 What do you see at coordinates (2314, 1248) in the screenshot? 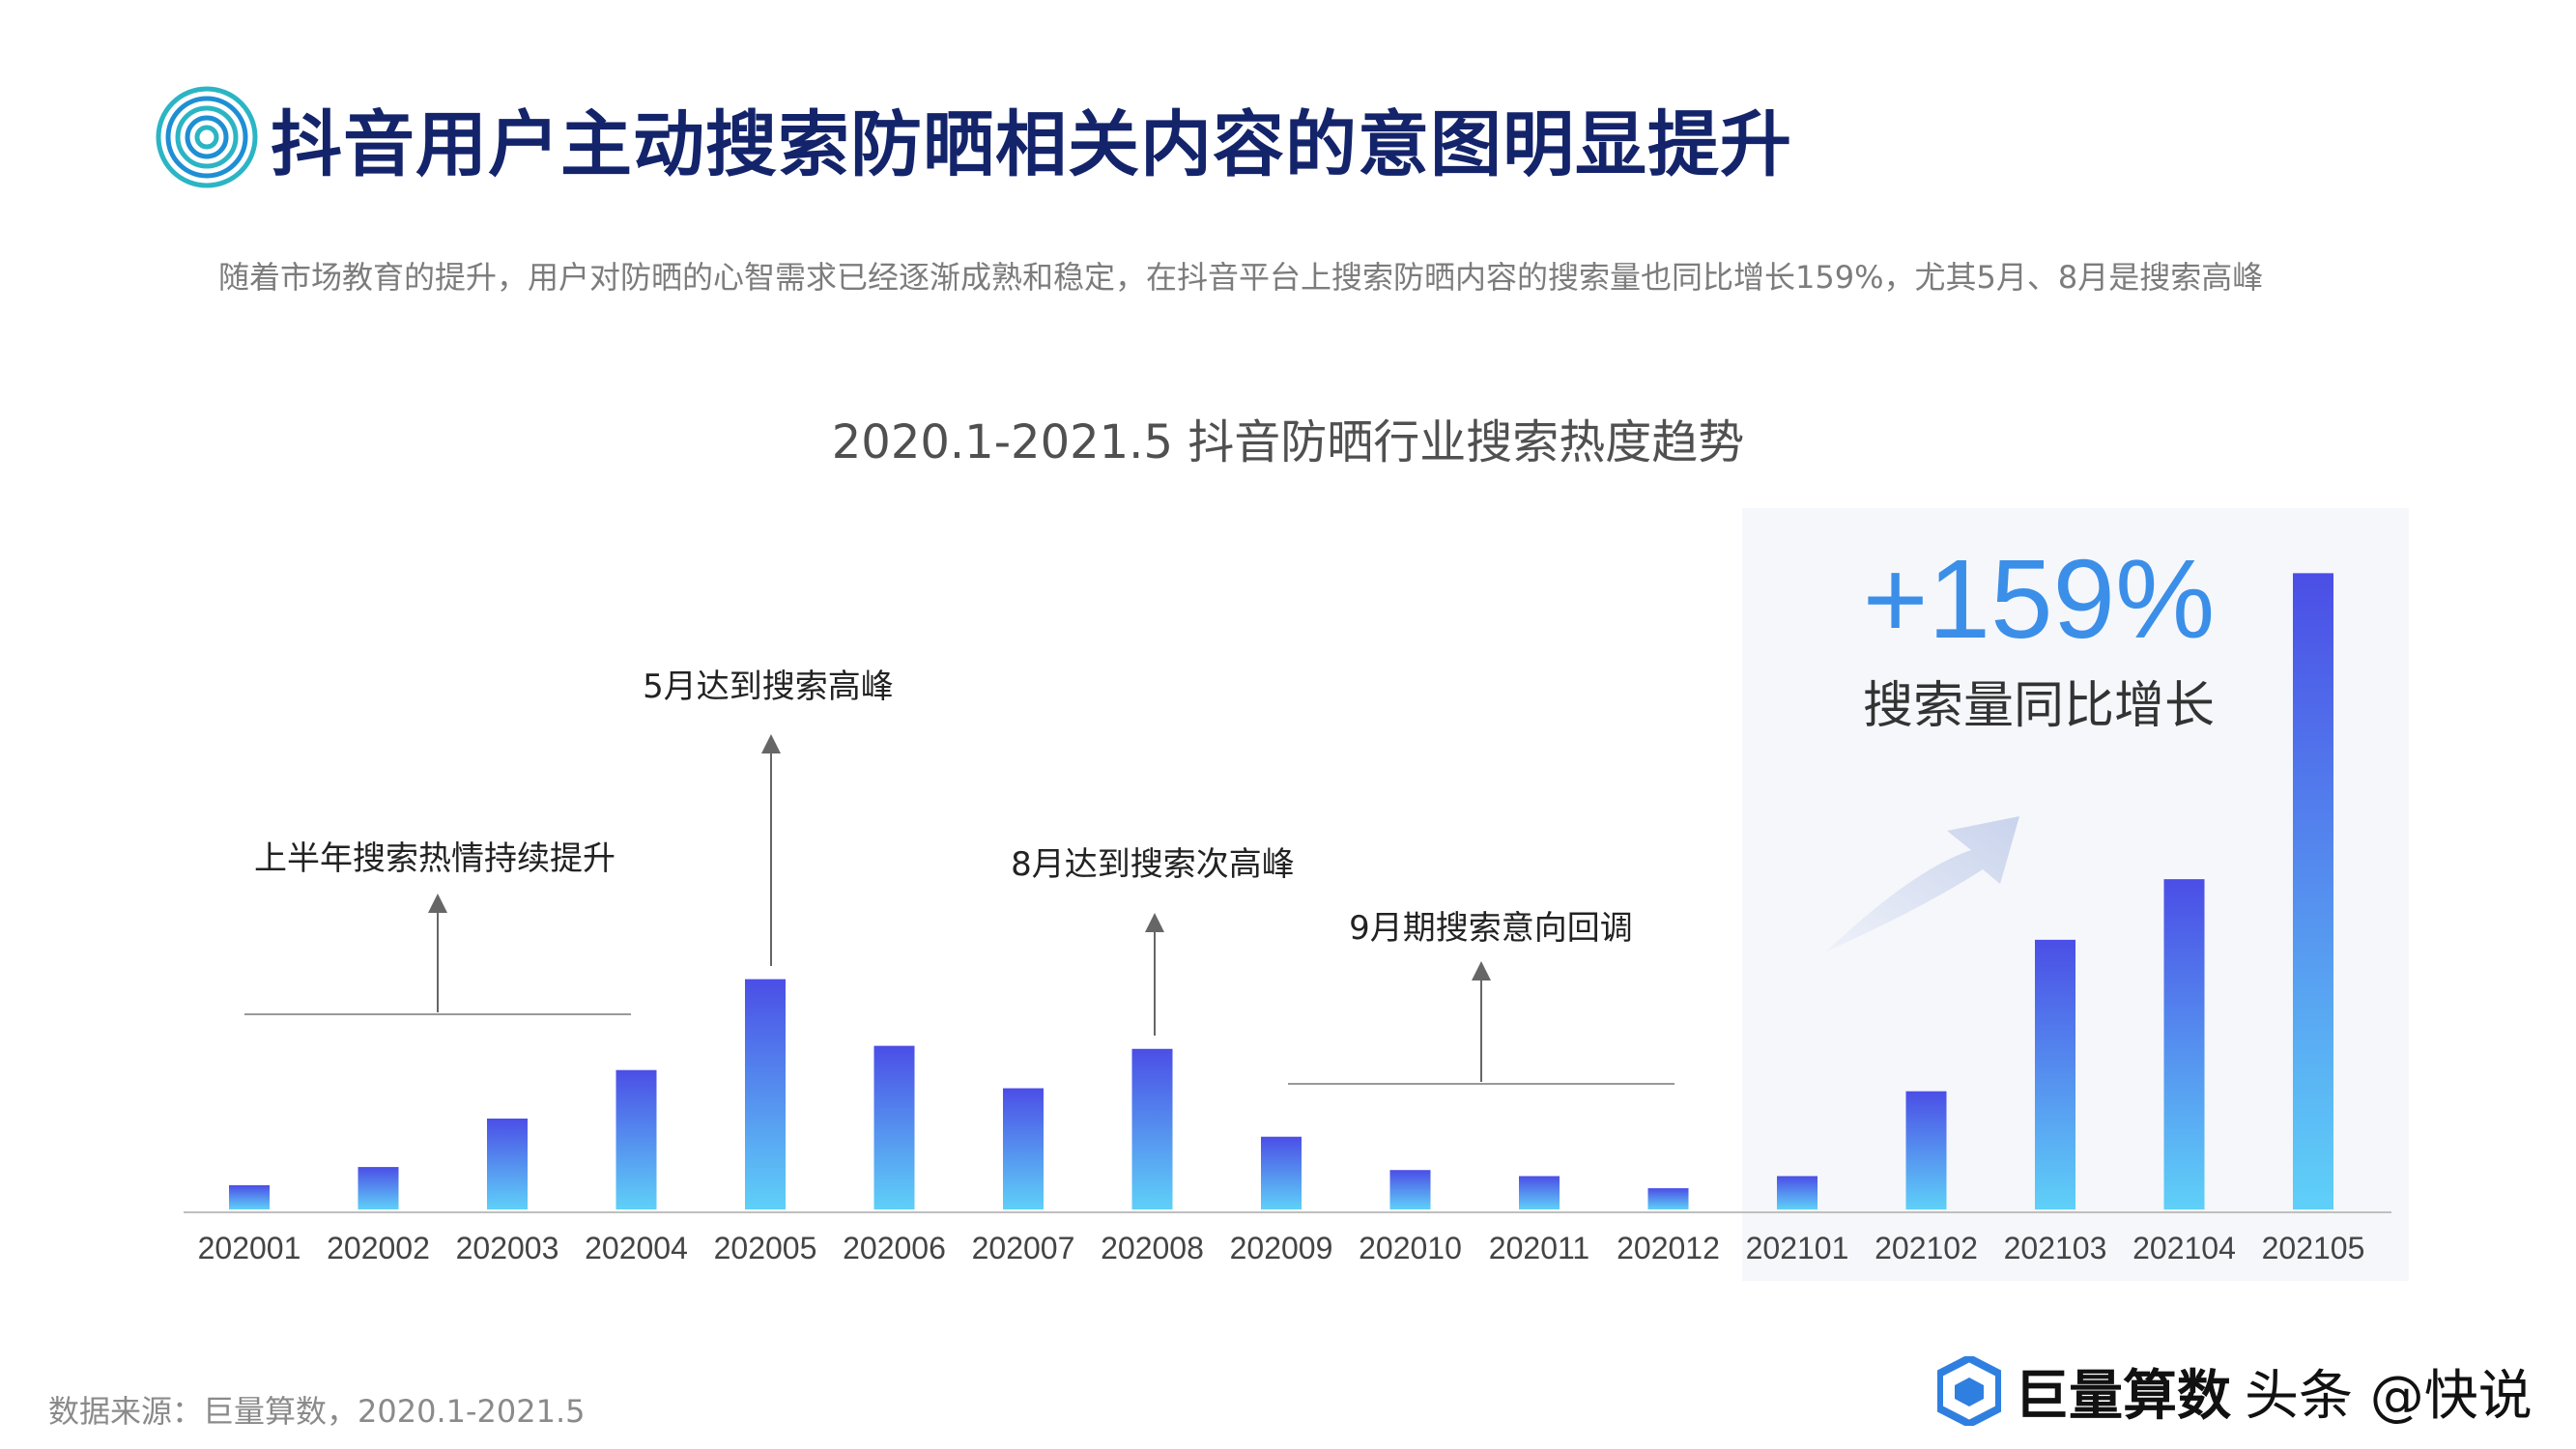
I see `x-tick-label: 202105` at bounding box center [2314, 1248].